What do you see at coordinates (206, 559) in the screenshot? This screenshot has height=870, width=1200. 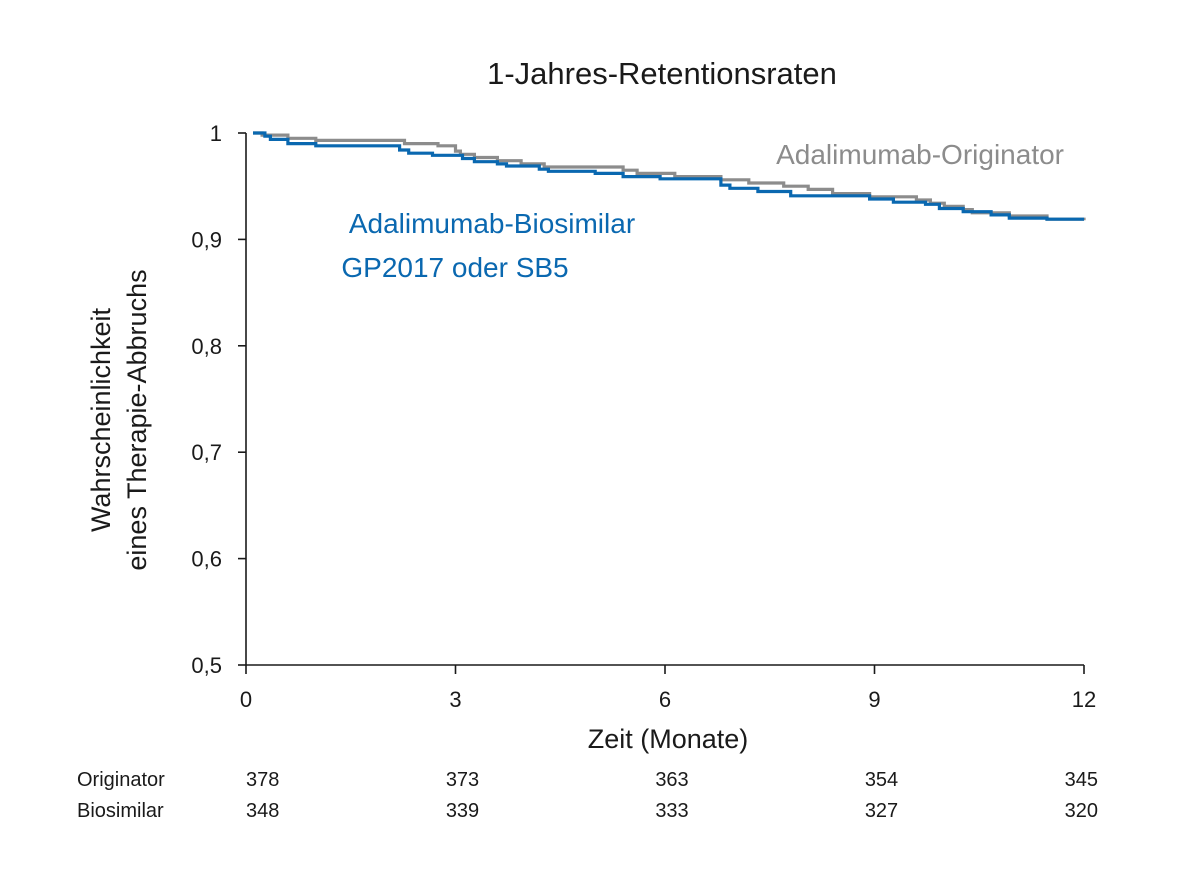 I see `y-tick-label: 0,6` at bounding box center [206, 559].